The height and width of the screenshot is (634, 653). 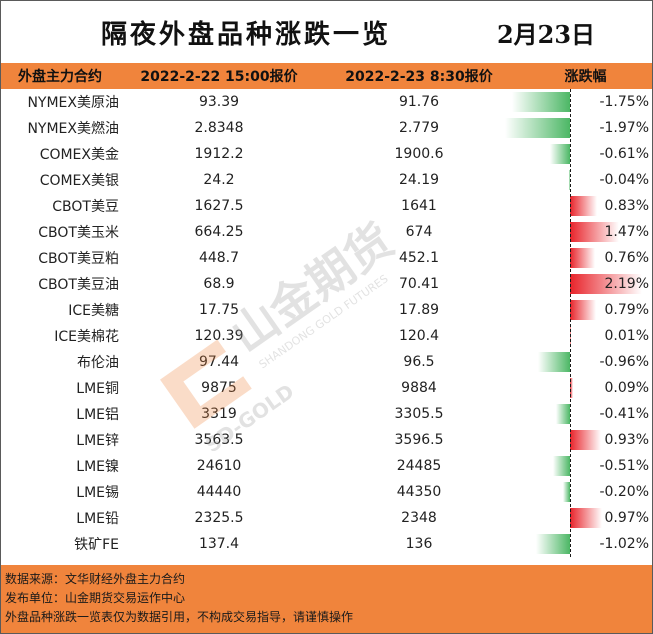 What do you see at coordinates (179, 617) in the screenshot?
I see `footer-disclaimer: 外盘品种涨跌一览表仅为数据引用，不构成交易指导，请谨慎操作` at bounding box center [179, 617].